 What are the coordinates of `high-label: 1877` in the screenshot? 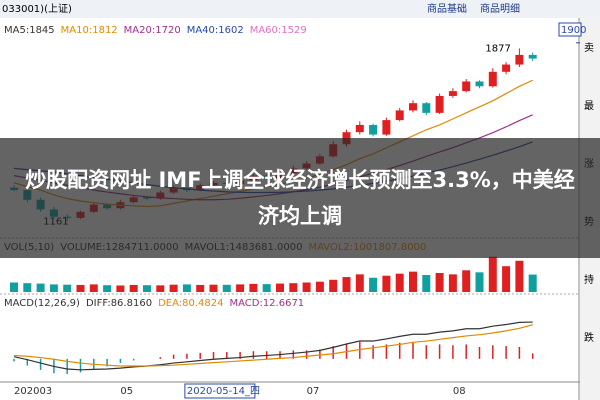 It's located at (497, 48).